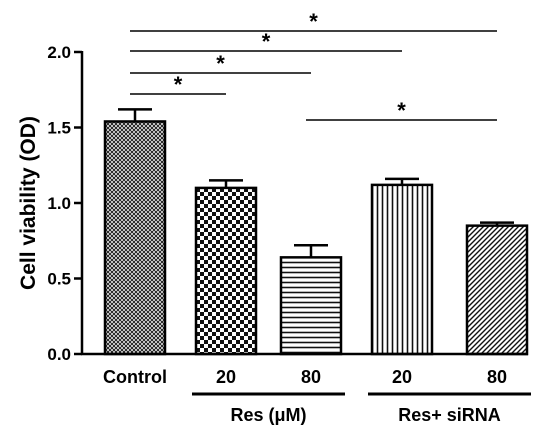 The height and width of the screenshot is (429, 533). What do you see at coordinates (59, 354) in the screenshot?
I see `y-tick-label-0: 0.0` at bounding box center [59, 354].